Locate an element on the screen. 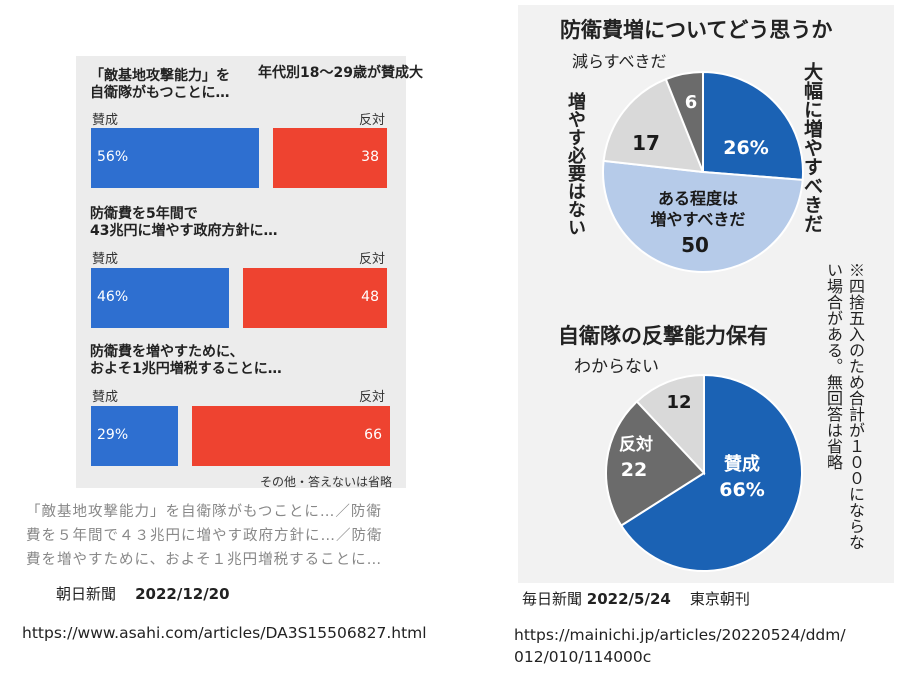 The height and width of the screenshot is (677, 900). pie2-chart: 賛成 66% 反対 22 12 is located at coordinates (704, 472).